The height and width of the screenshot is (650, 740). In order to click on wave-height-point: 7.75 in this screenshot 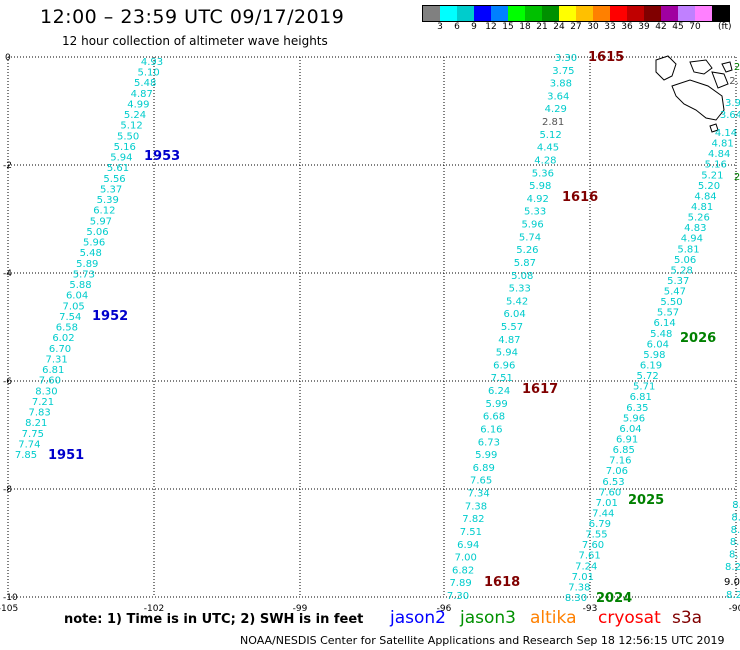, I will do `click(33, 434)`.